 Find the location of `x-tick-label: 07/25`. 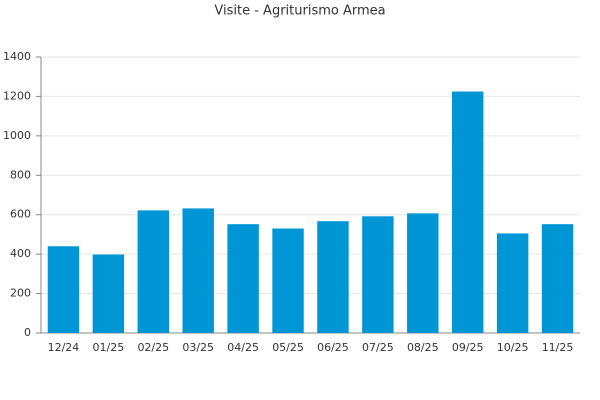

x-tick-label: 07/25 is located at coordinates (378, 347).